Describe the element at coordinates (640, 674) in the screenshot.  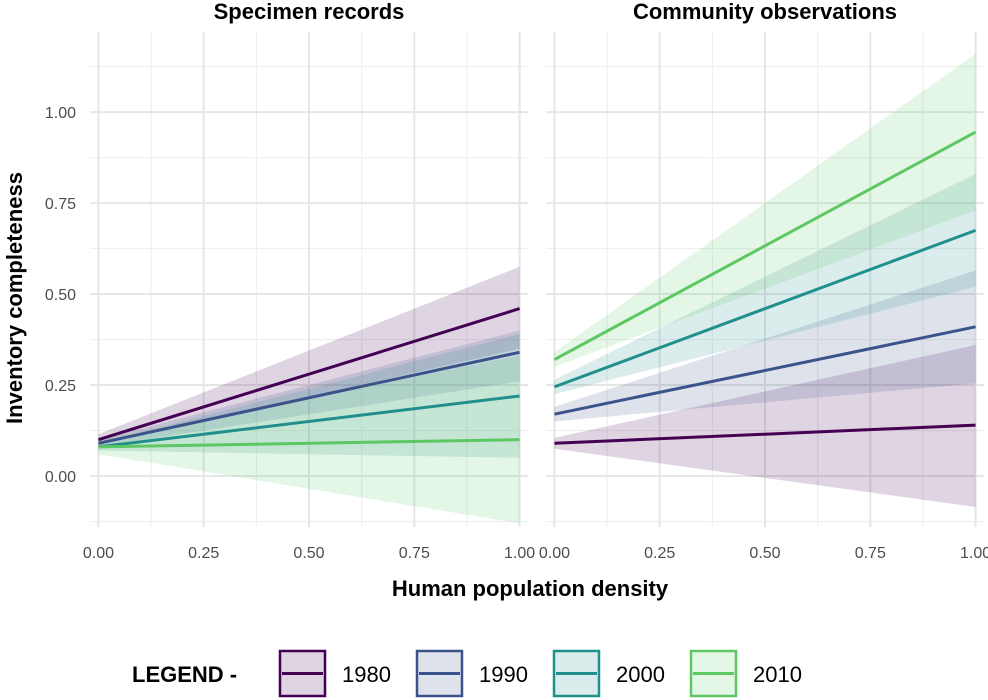
I see `legend-label-2000: 2000` at that location.